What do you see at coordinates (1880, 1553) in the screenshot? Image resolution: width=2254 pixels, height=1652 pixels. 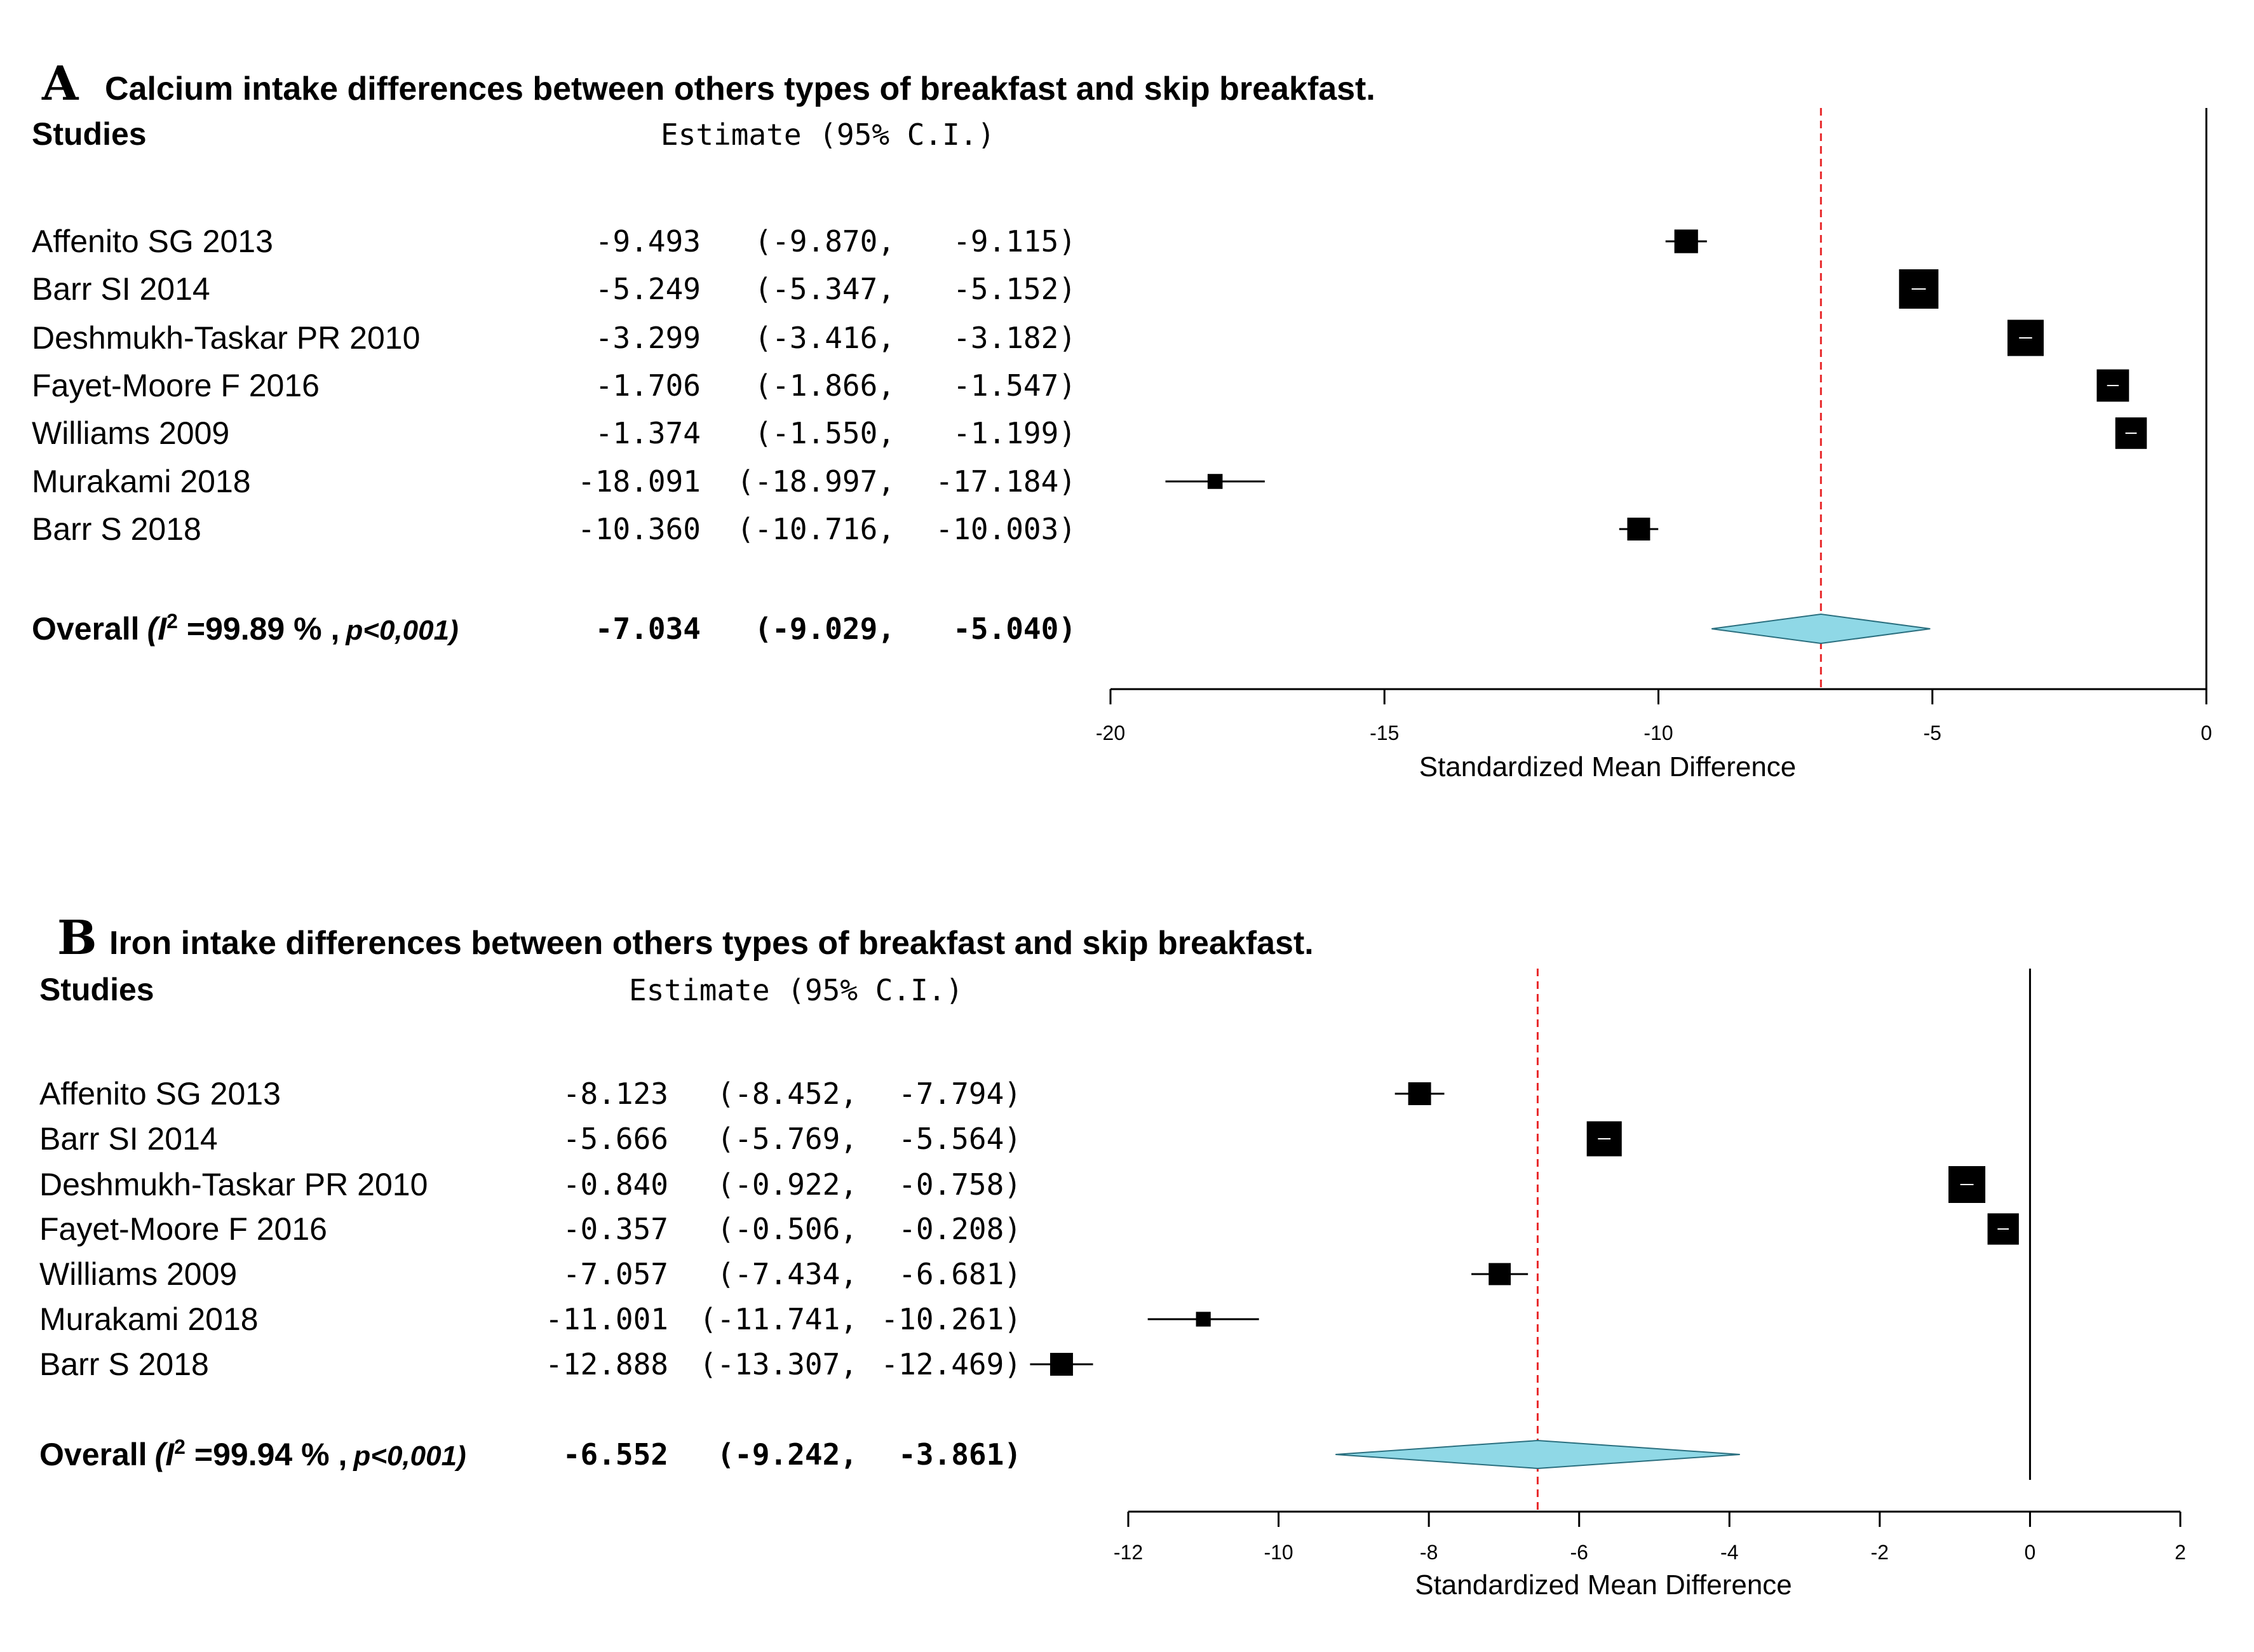 I see `x-tick-label: -2` at bounding box center [1880, 1553].